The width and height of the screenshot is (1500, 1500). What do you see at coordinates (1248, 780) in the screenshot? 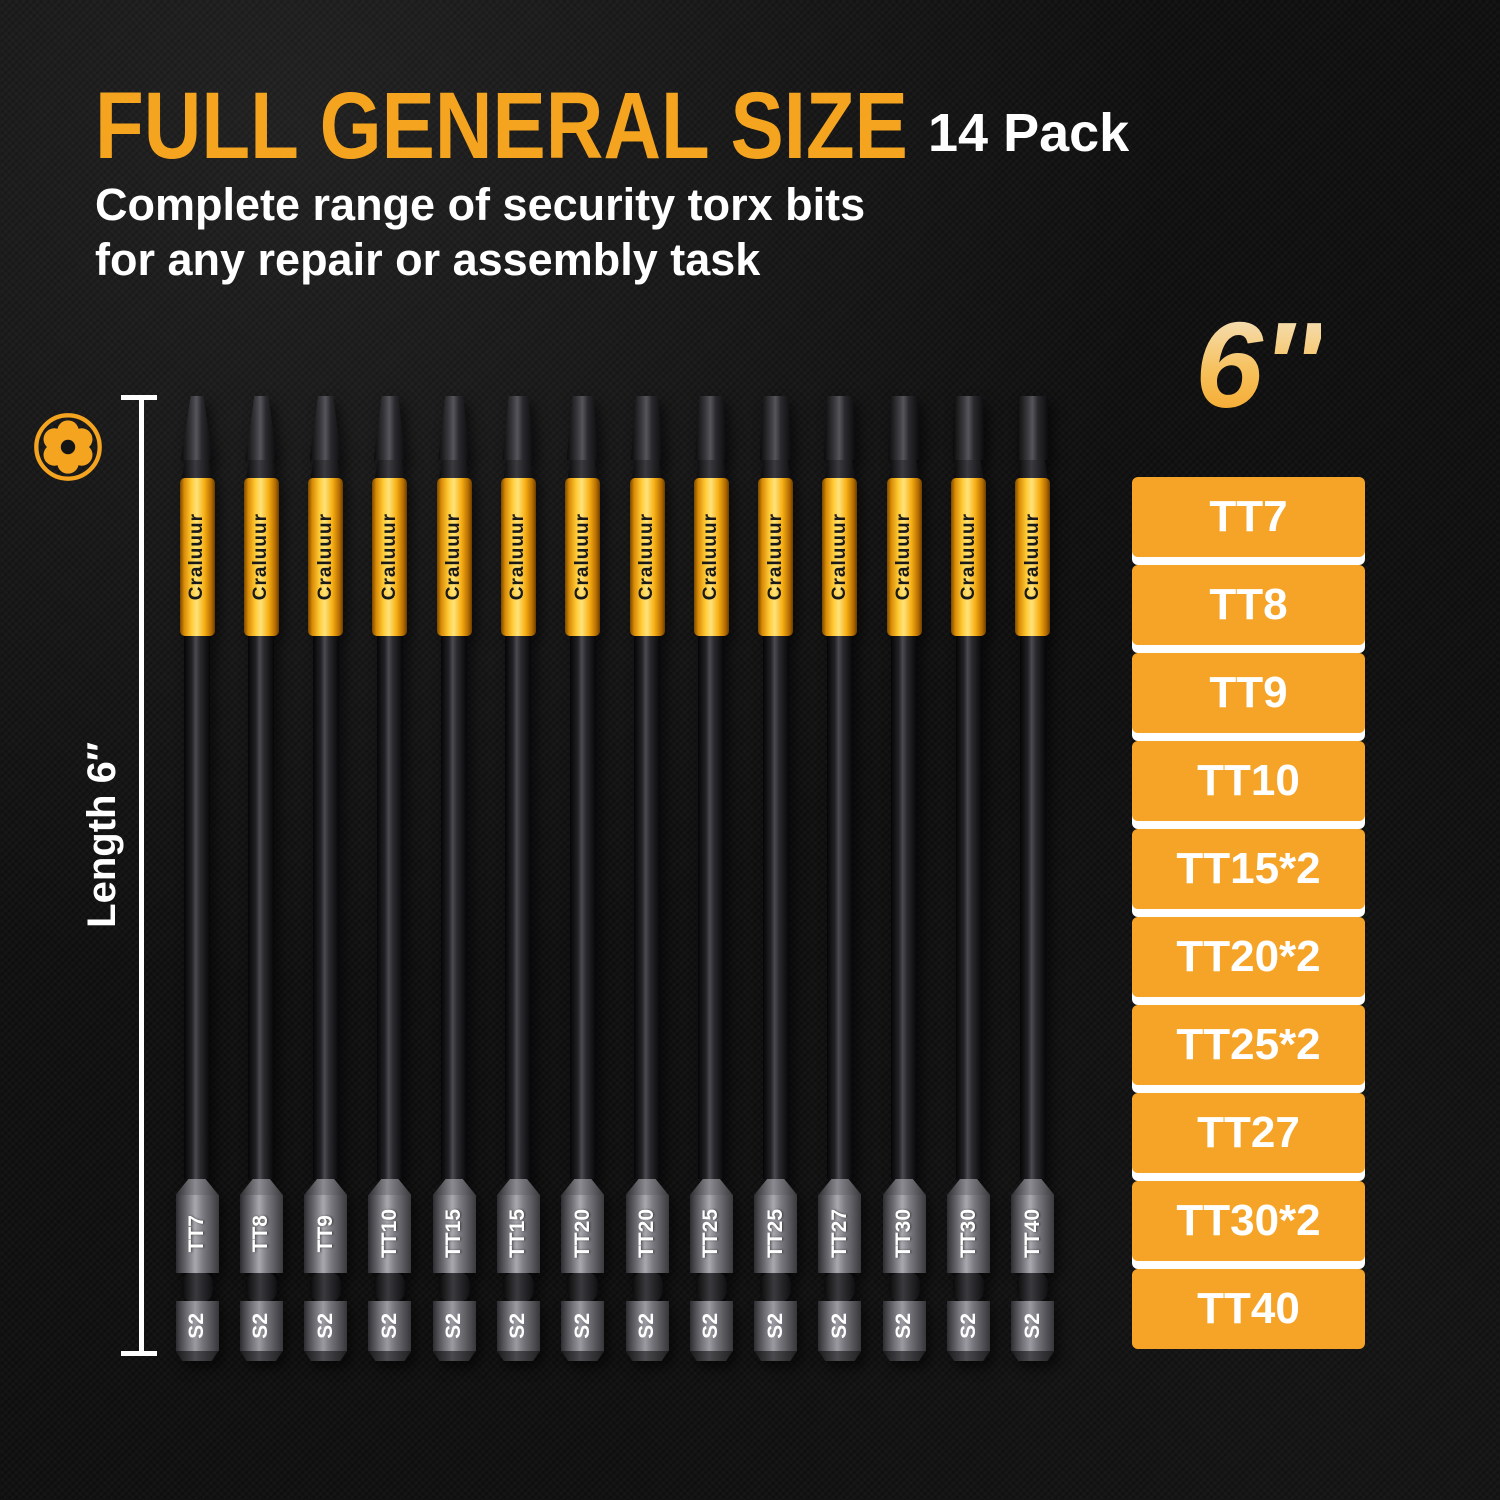
I see `size-box-label: TT10` at bounding box center [1248, 780].